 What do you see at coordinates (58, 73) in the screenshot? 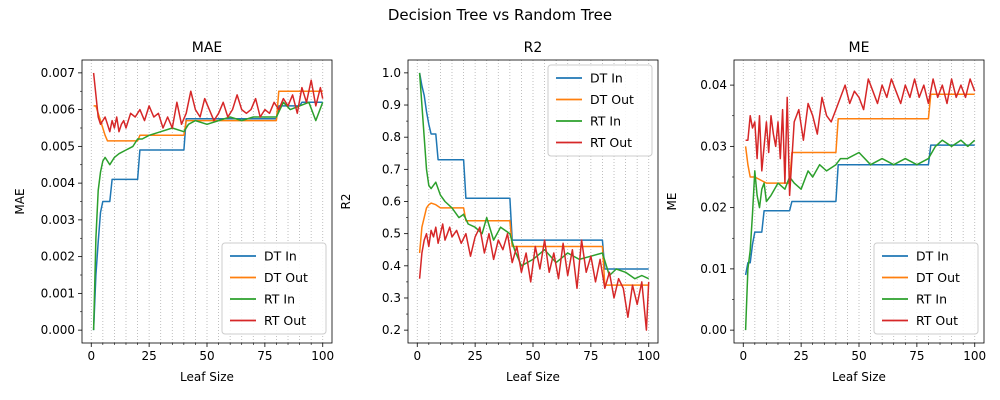
I see `y-tick-label: 0.007` at bounding box center [58, 73].